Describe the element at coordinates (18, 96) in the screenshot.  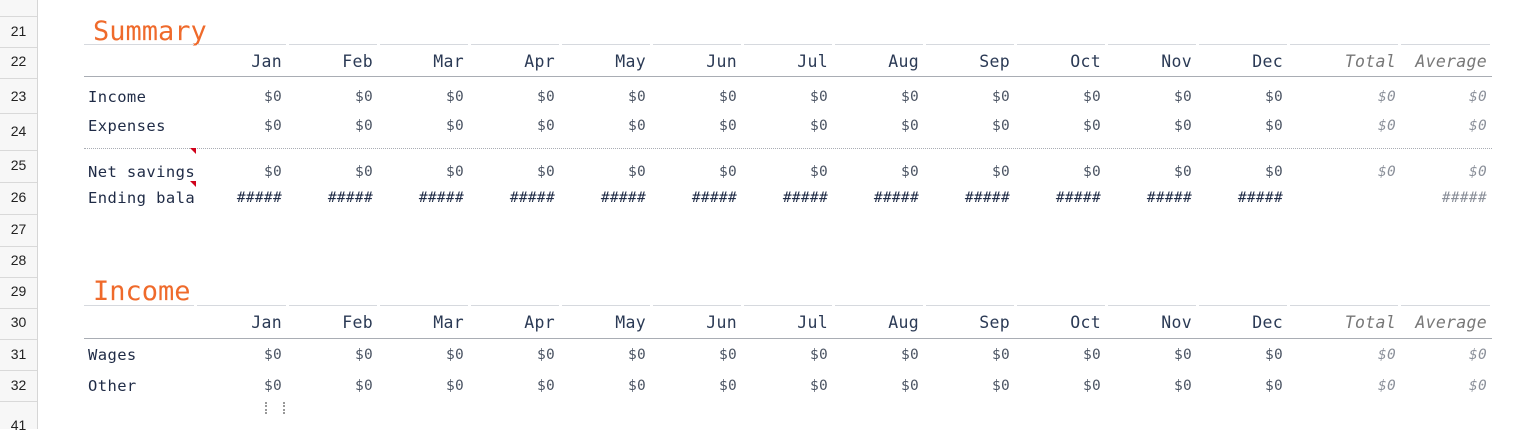
I see `row-number: 23` at that location.